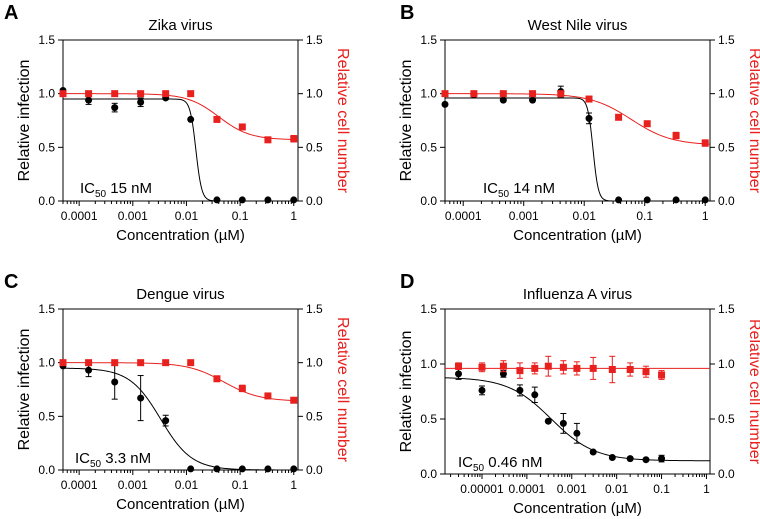 The width and height of the screenshot is (760, 519). I want to click on ic50-annotation: IC50 3.3 nM, so click(113, 460).